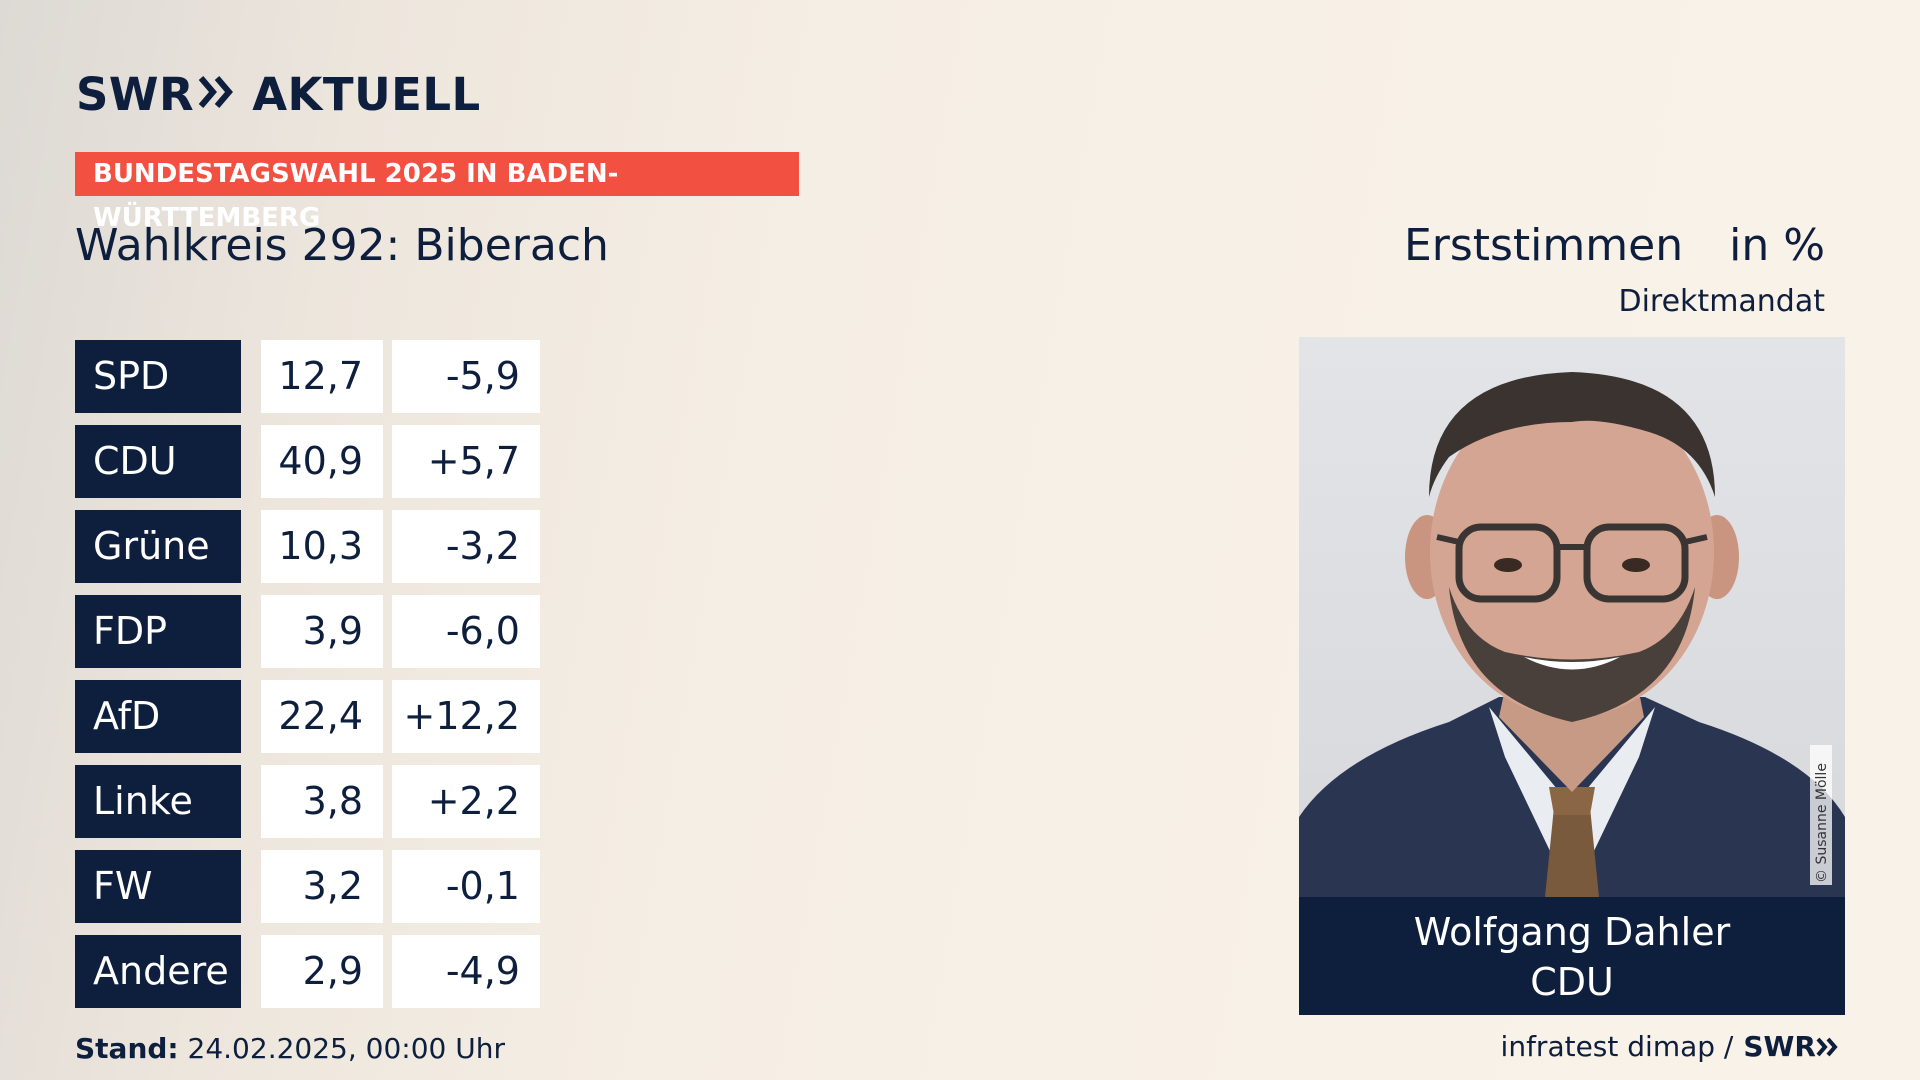 The image size is (1920, 1080). What do you see at coordinates (322, 801) in the screenshot?
I see `vote-share-value: 3,8` at bounding box center [322, 801].